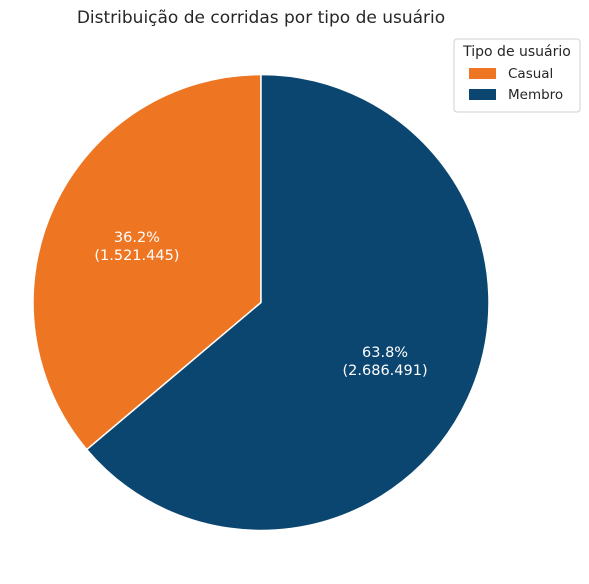 Image resolution: width=589 pixels, height=584 pixels. I want to click on slice-percent-label: 36.2%, so click(137, 238).